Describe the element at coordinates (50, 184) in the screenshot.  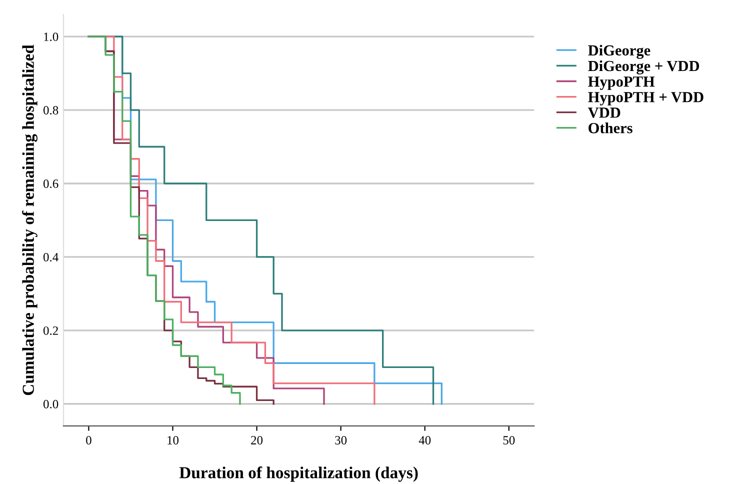
I see `y-tick-label: 0.6` at that location.